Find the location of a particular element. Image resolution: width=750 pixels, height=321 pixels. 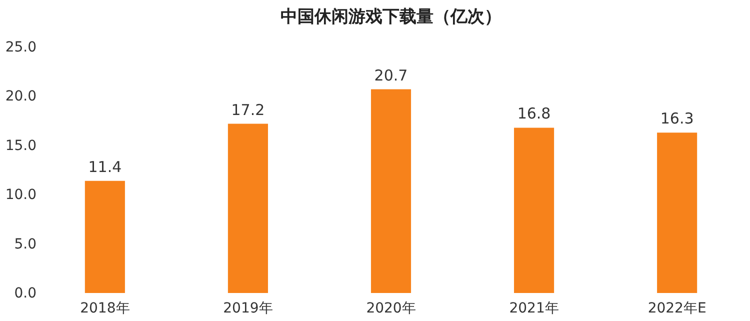

y-tick-label: 5.0 is located at coordinates (25, 244).